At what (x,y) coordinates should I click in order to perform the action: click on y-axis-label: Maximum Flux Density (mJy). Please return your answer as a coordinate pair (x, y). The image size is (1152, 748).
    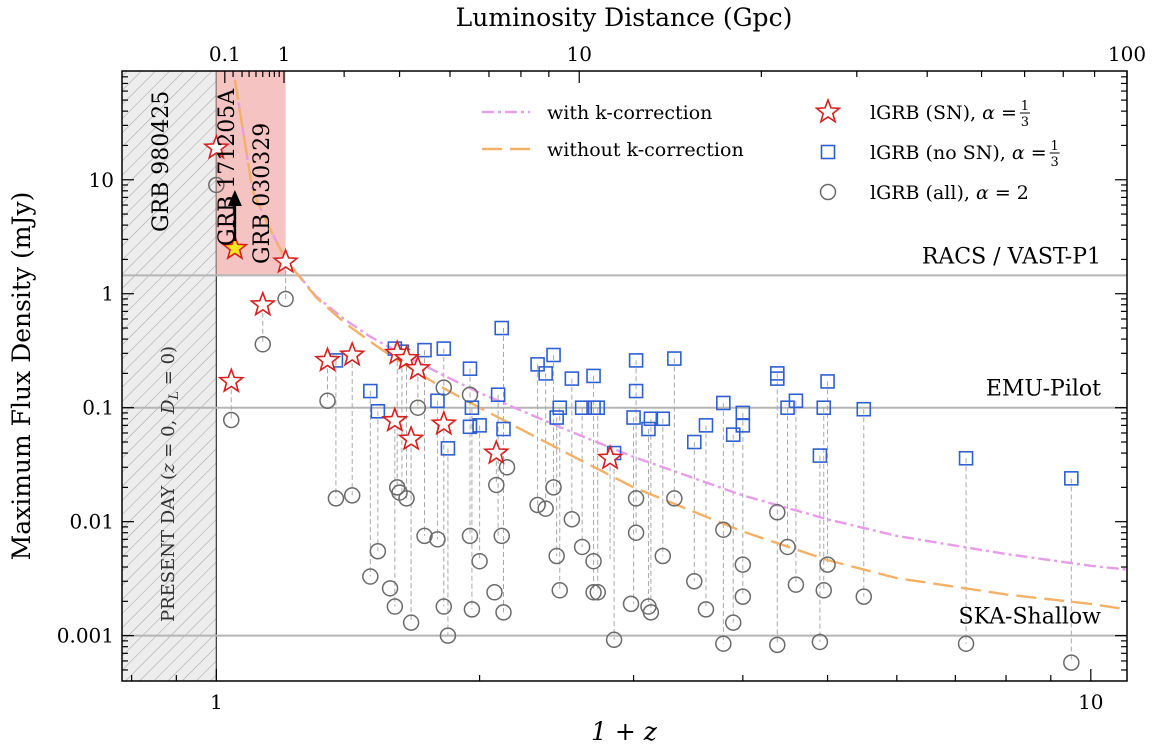
    Looking at the image, I should click on (21, 376).